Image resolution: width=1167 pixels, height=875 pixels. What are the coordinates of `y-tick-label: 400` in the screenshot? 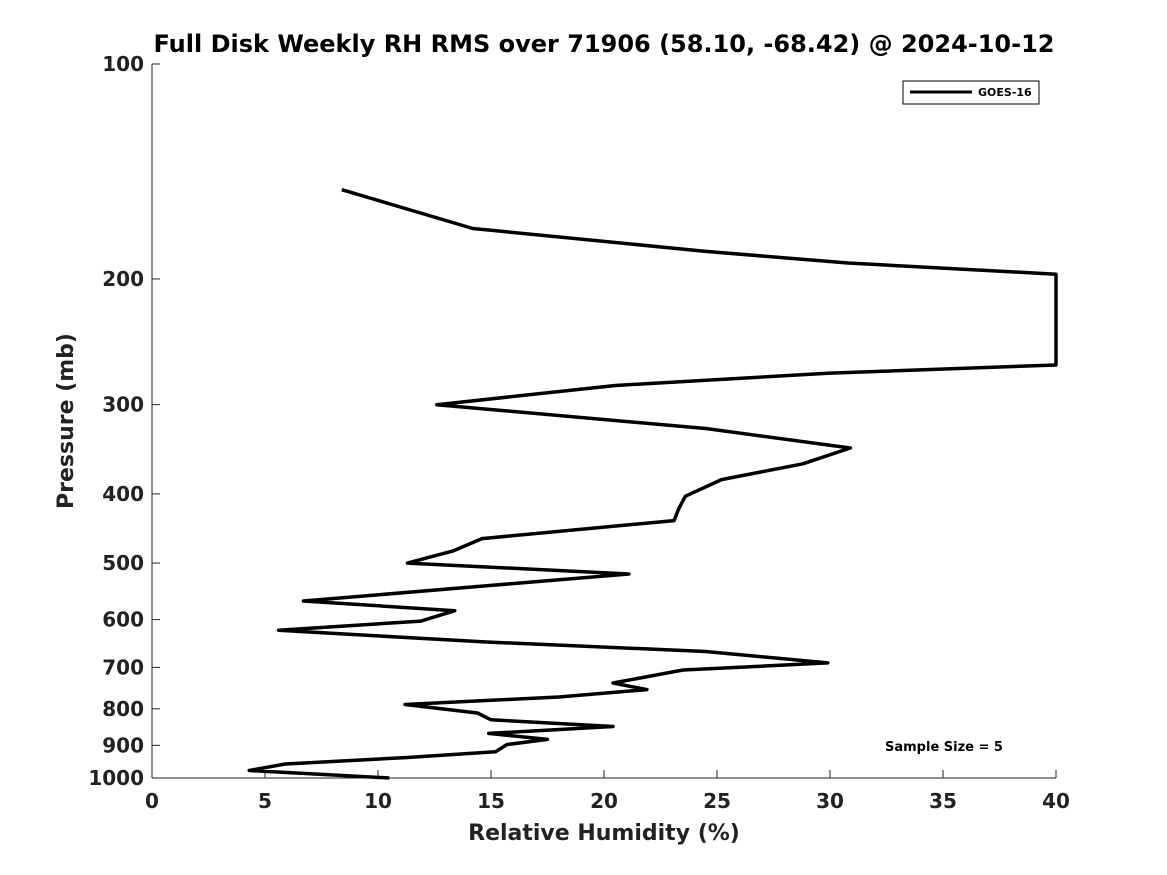 It's located at (123, 494).